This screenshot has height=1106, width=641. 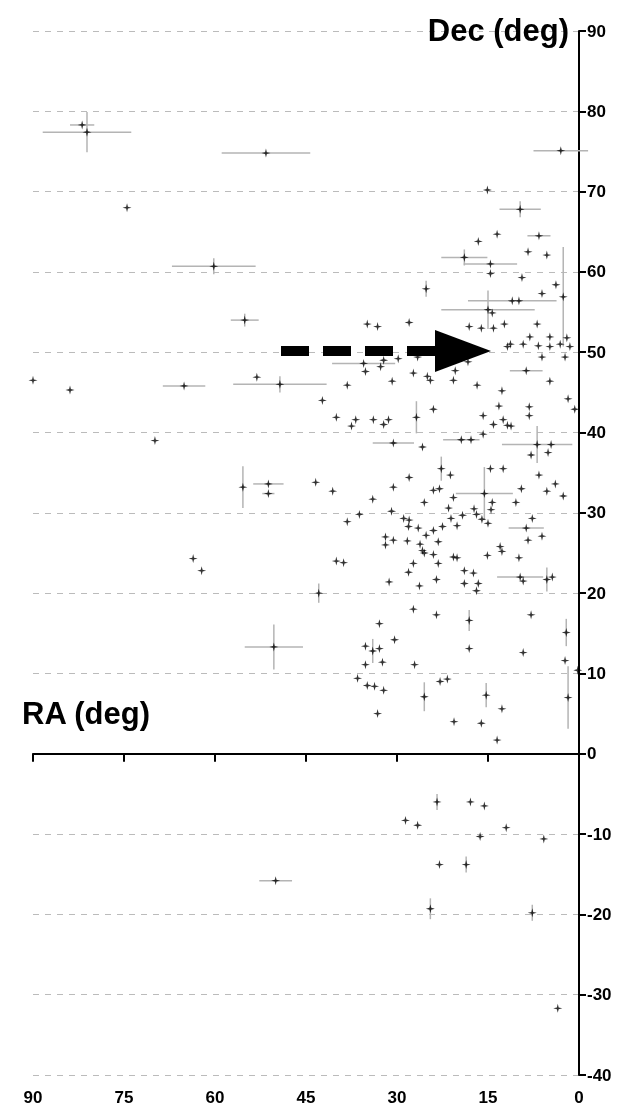 I want to click on x-tick-label: 45, so click(x=306, y=1097).